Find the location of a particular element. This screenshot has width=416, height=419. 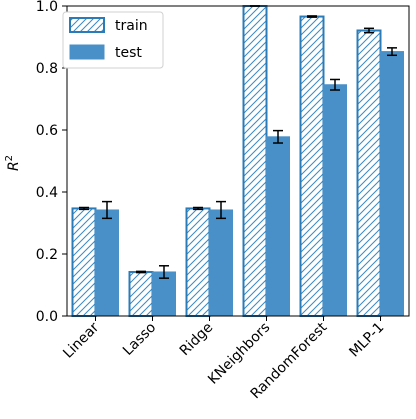

y-axis-ticks: 0.0 0.2 0.4 0.6 0.8 1.0 is located at coordinates (51, 162).